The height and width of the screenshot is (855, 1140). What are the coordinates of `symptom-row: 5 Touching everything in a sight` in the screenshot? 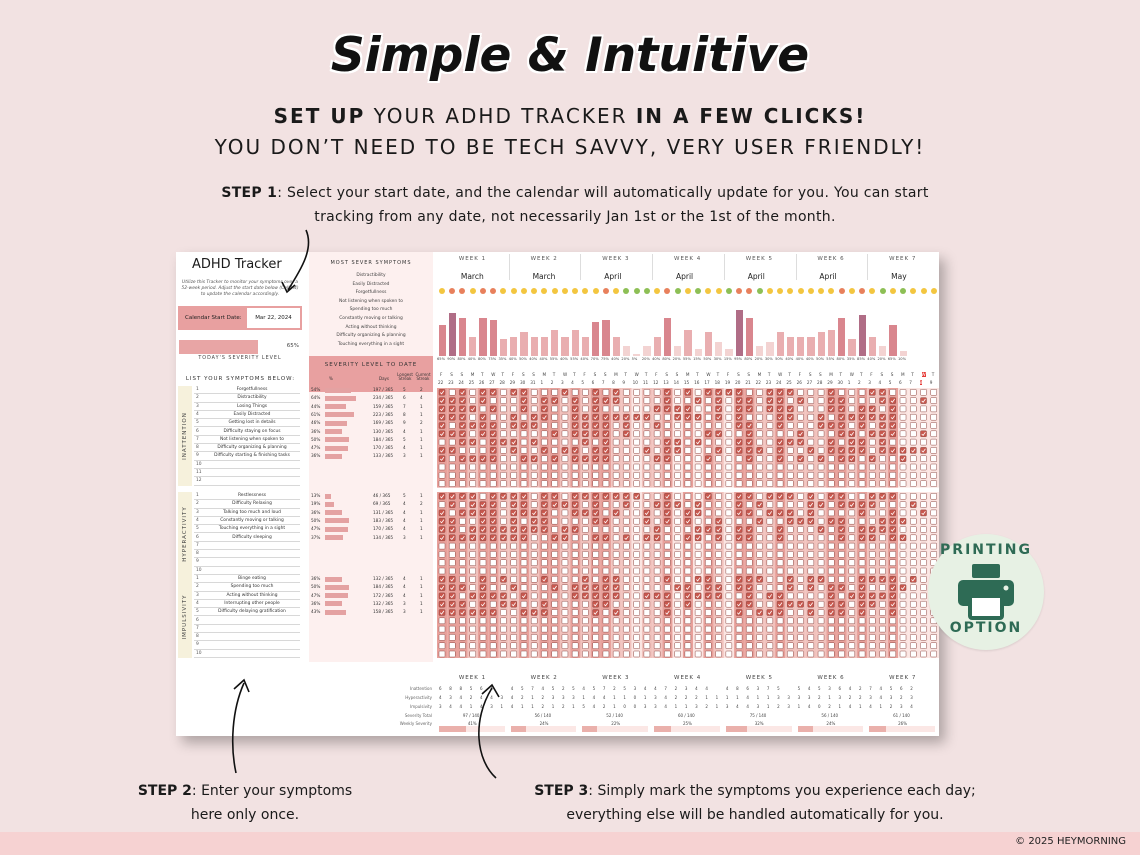 It's located at (247, 529).